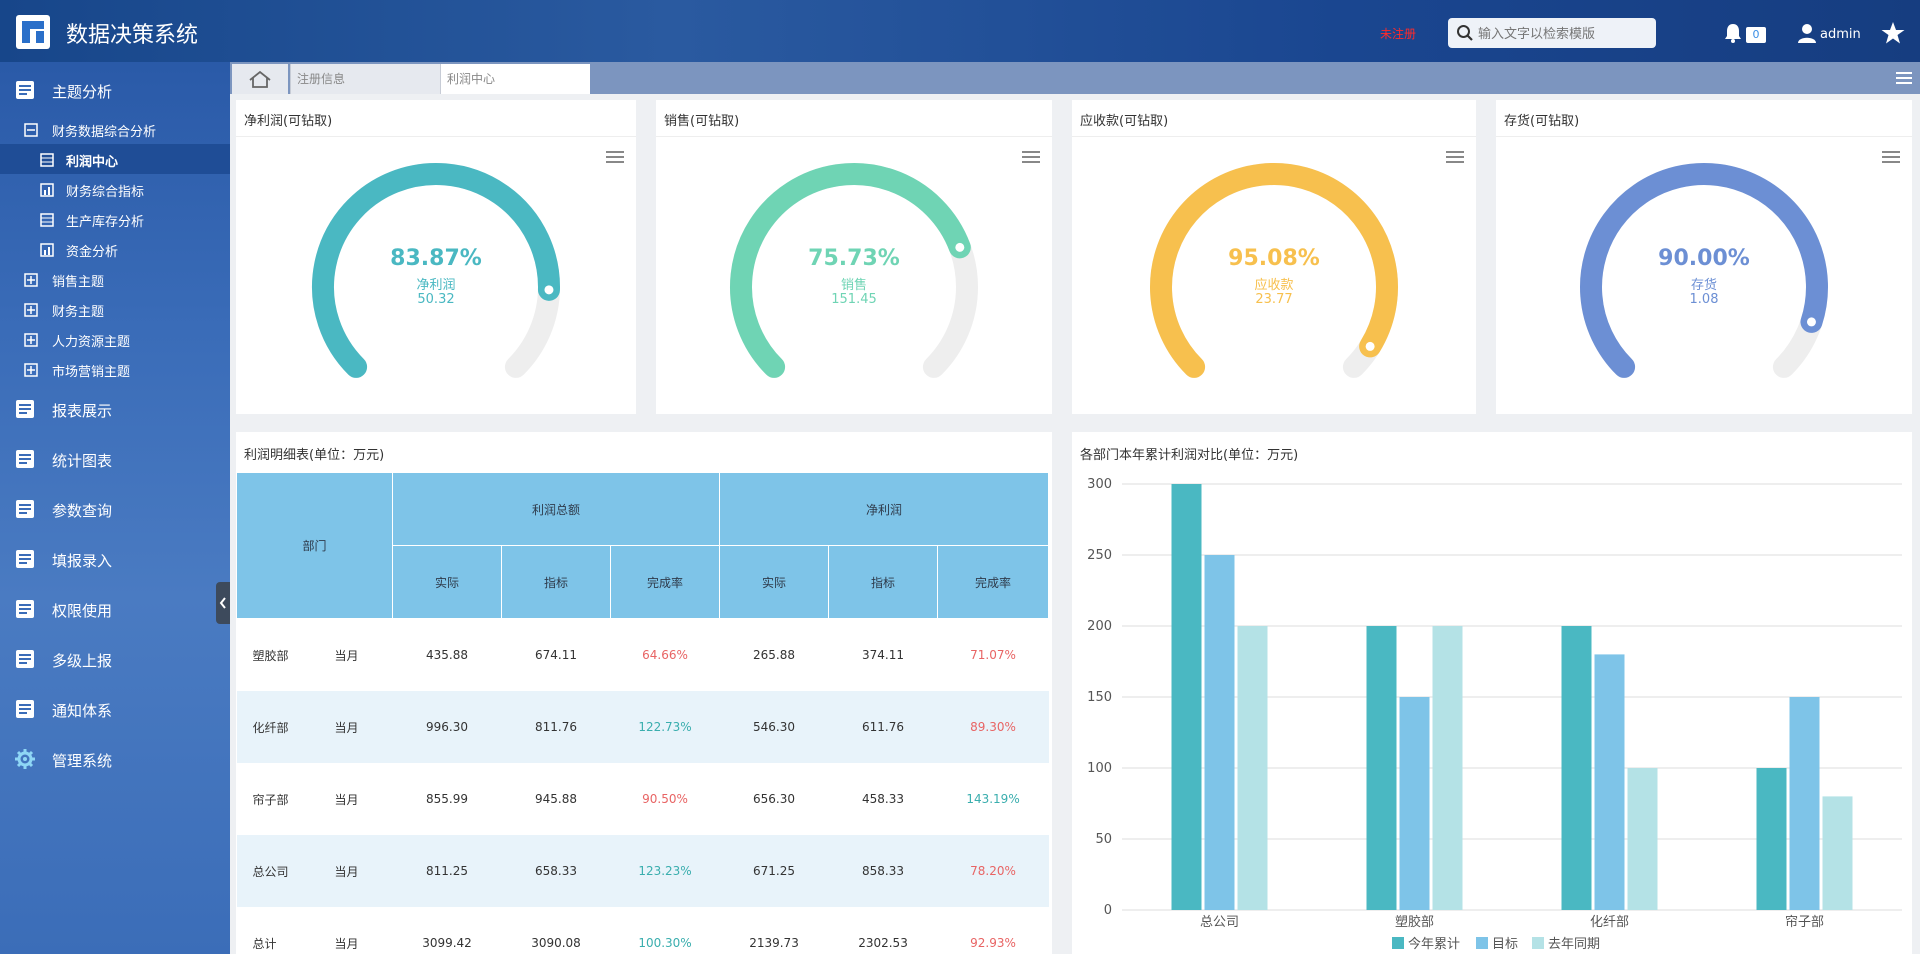 This screenshot has width=1920, height=954. Describe the element at coordinates (1398, 34) in the screenshot. I see `unregistered-label: 未注册` at that location.